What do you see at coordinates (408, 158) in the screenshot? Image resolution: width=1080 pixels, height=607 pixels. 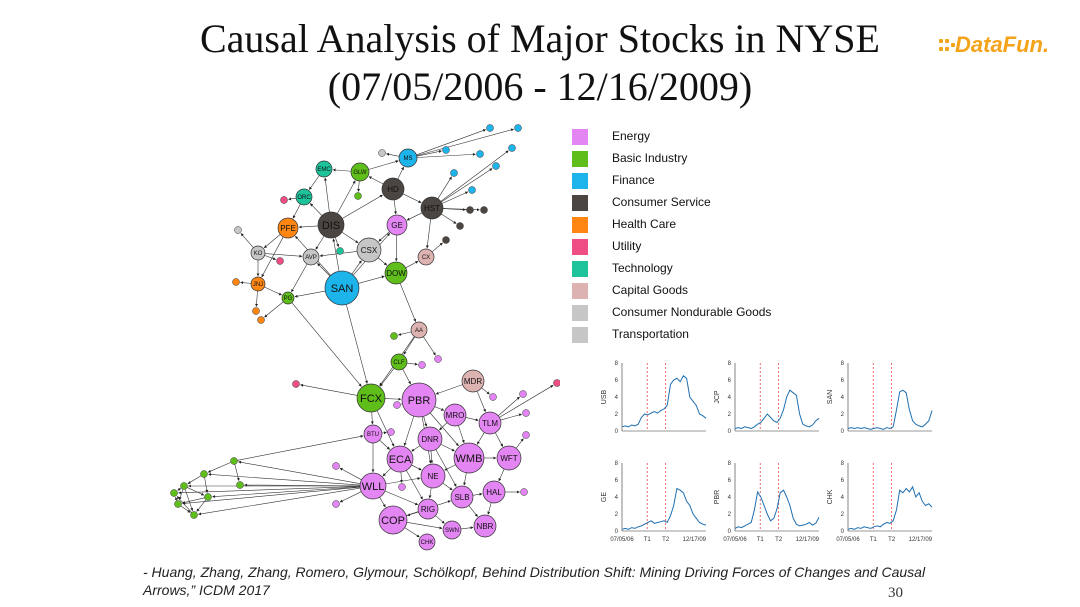 I see `graph-node: MS` at bounding box center [408, 158].